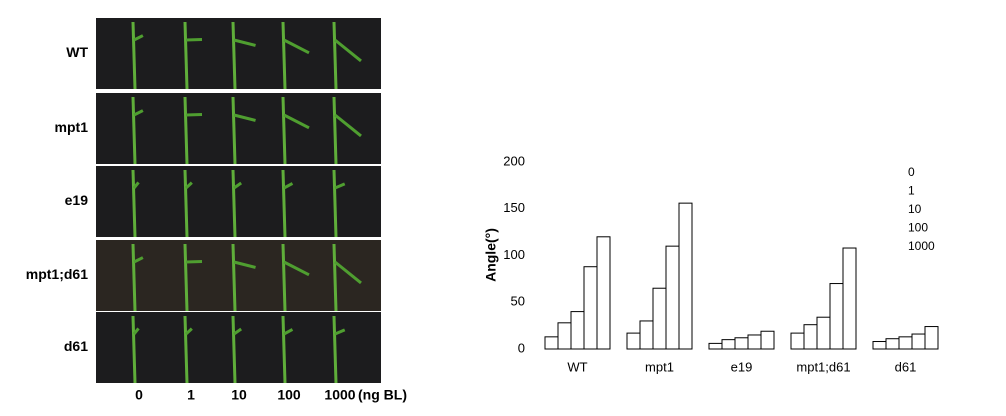 This screenshot has height=416, width=1006. I want to click on y-tick-label: 200, so click(514, 160).